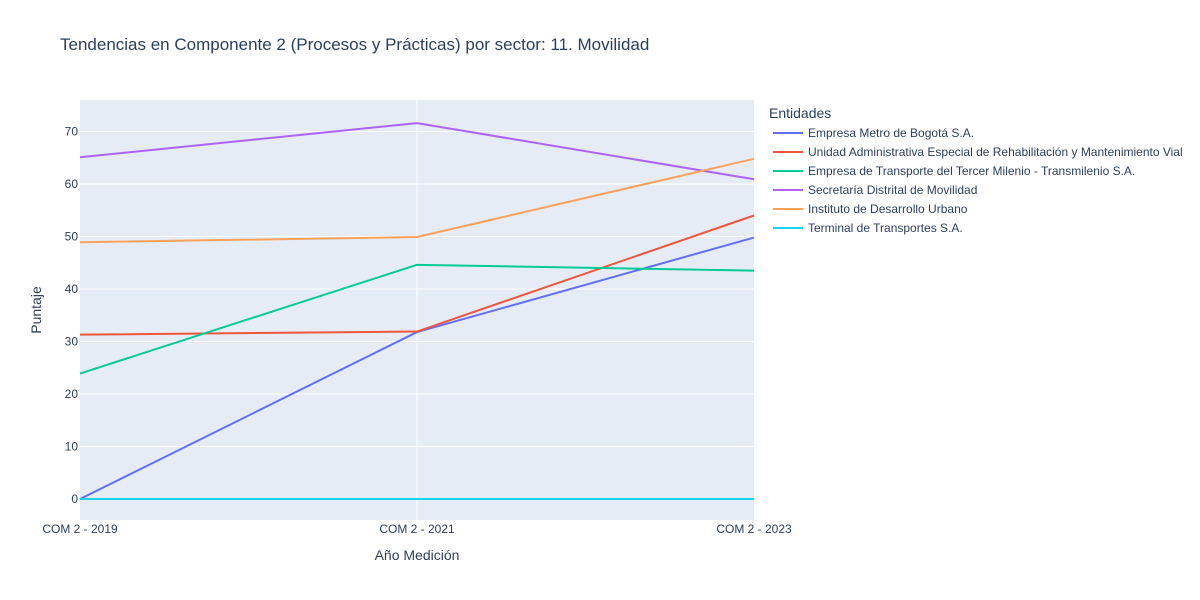 This screenshot has width=1200, height=600. Describe the element at coordinates (754, 529) in the screenshot. I see `x-tick-label: COM 2 - 2023` at that location.